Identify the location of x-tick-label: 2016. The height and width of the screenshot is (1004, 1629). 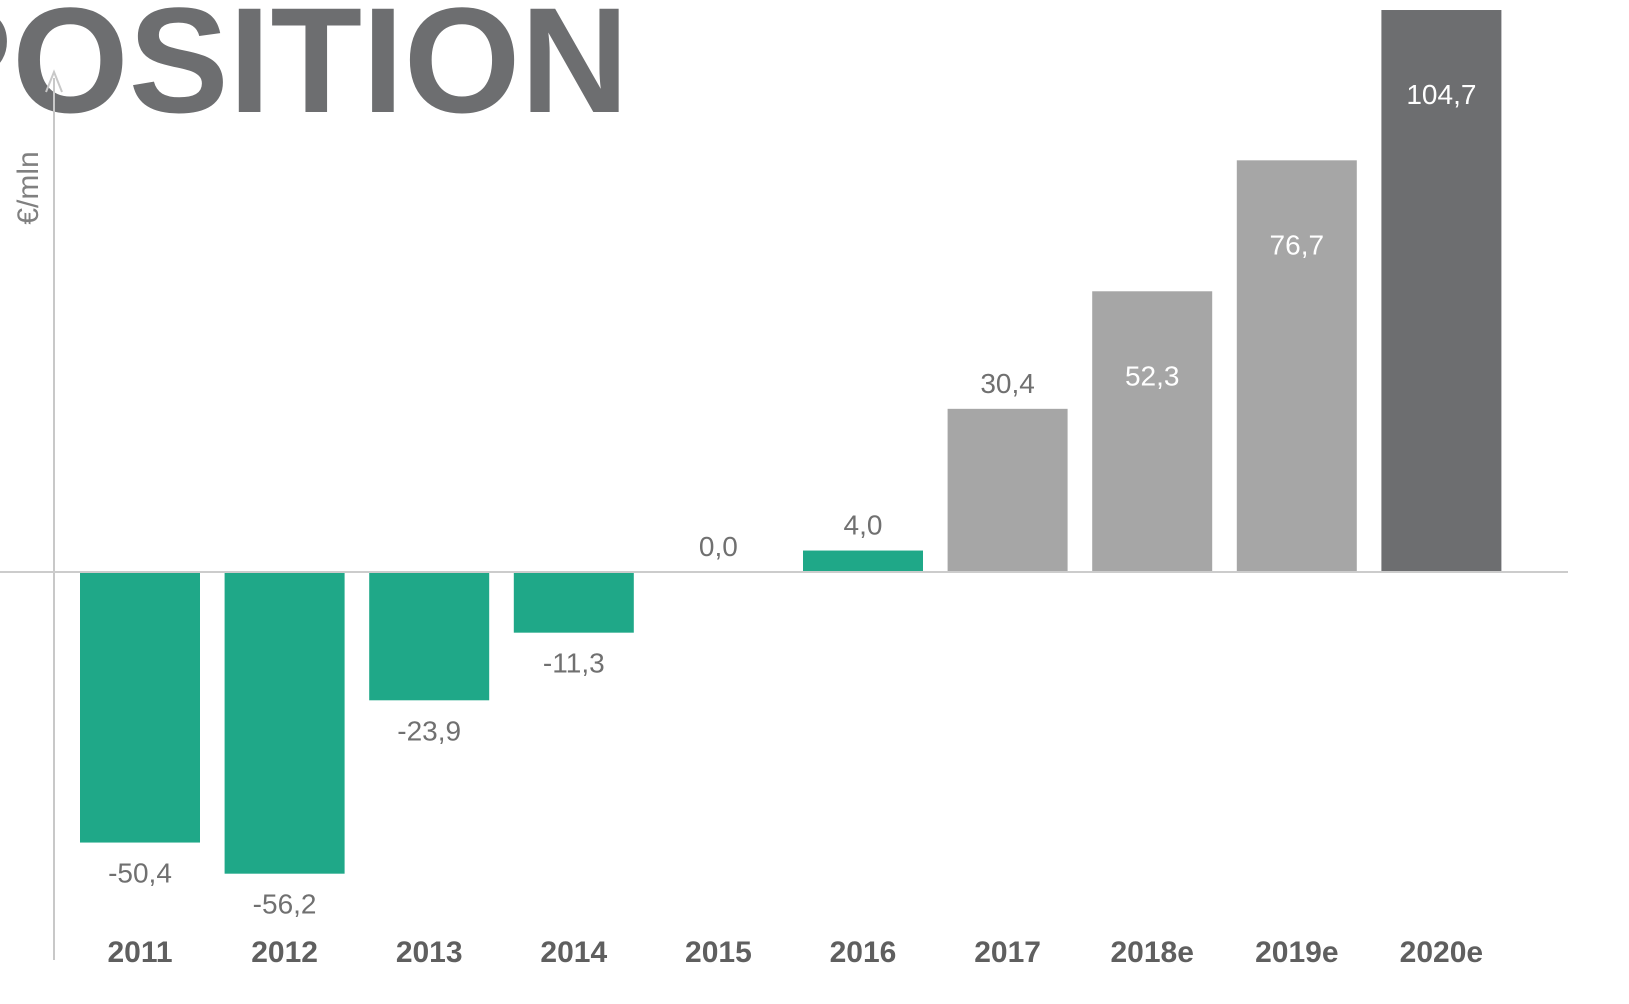
(863, 952).